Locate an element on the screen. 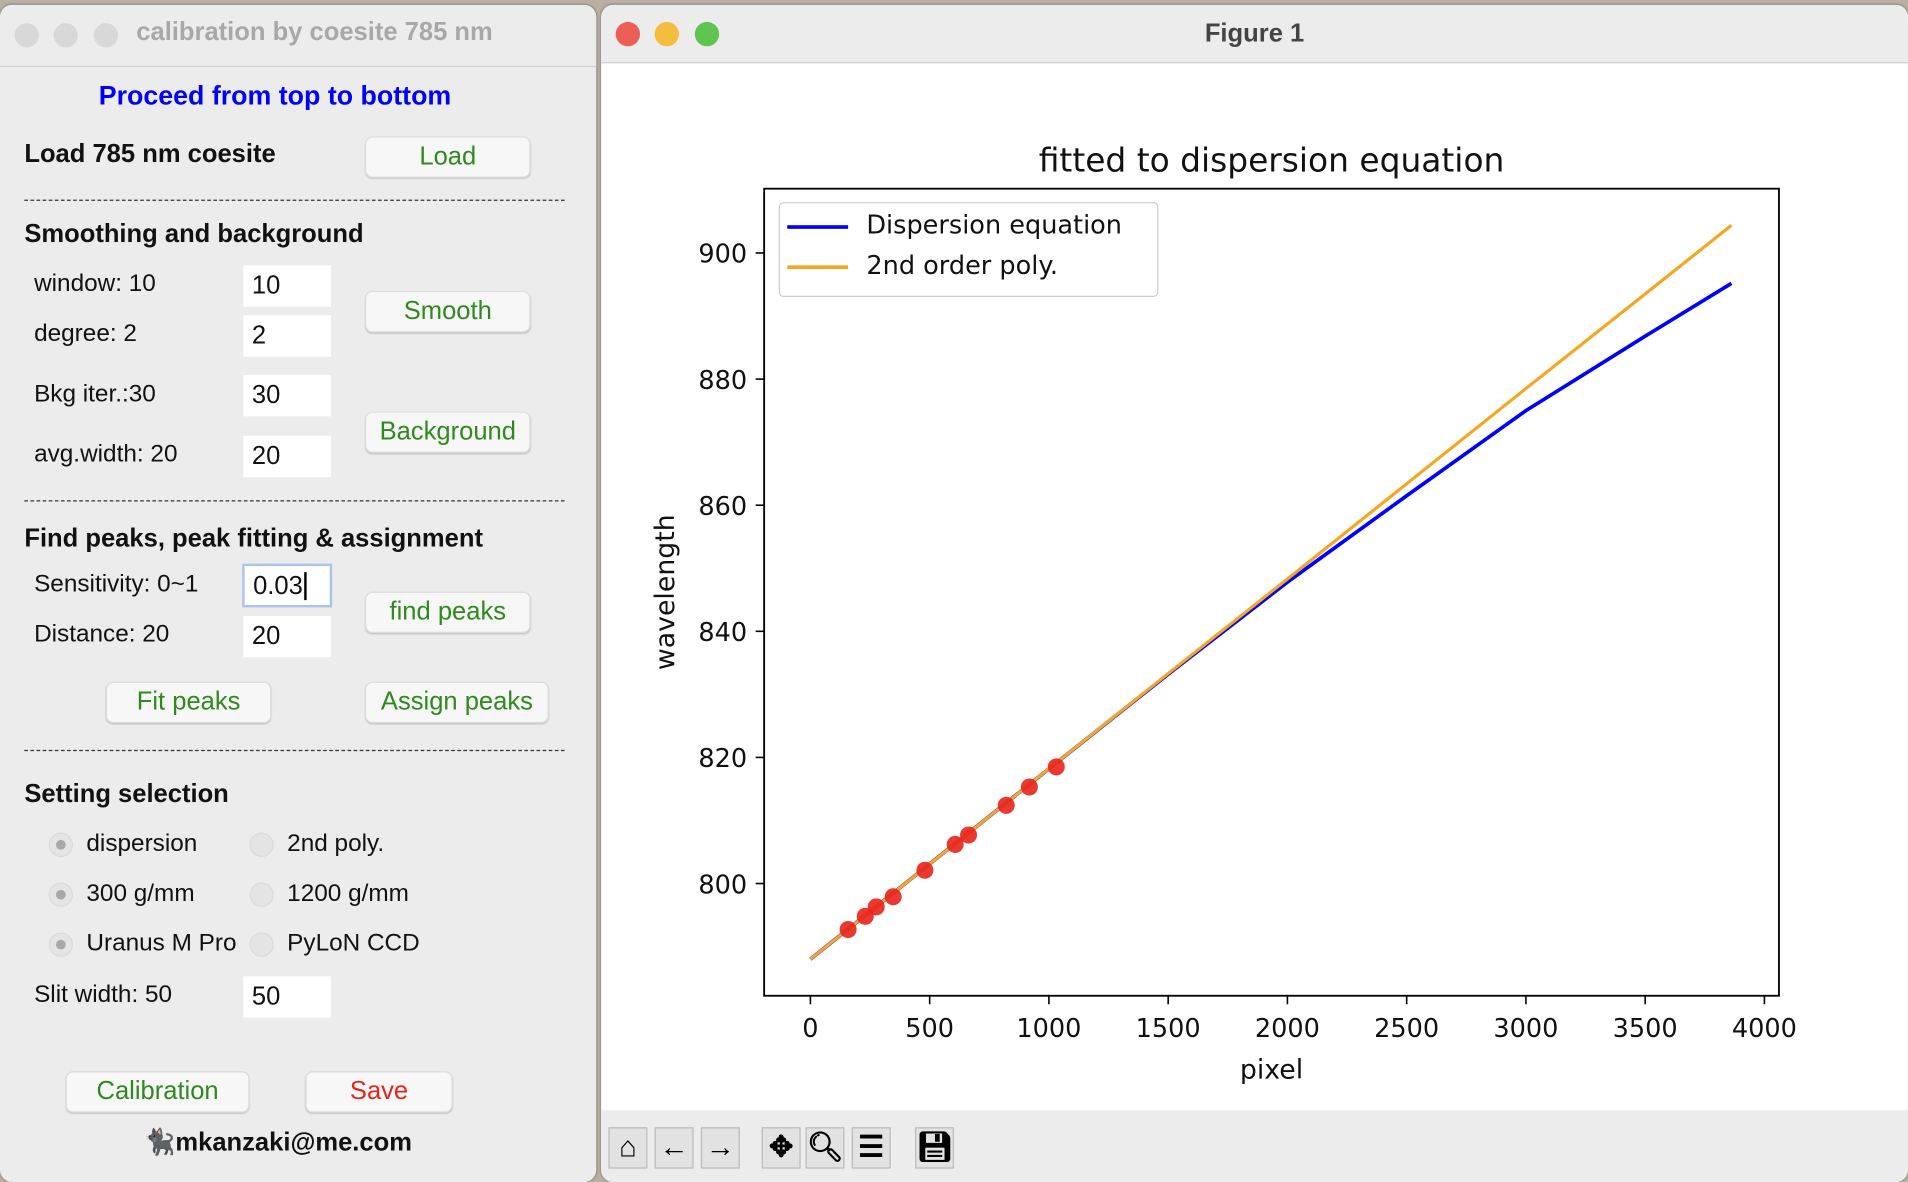 The height and width of the screenshot is (1182, 1908). radio-label: 1200 g/mm is located at coordinates (348, 893).